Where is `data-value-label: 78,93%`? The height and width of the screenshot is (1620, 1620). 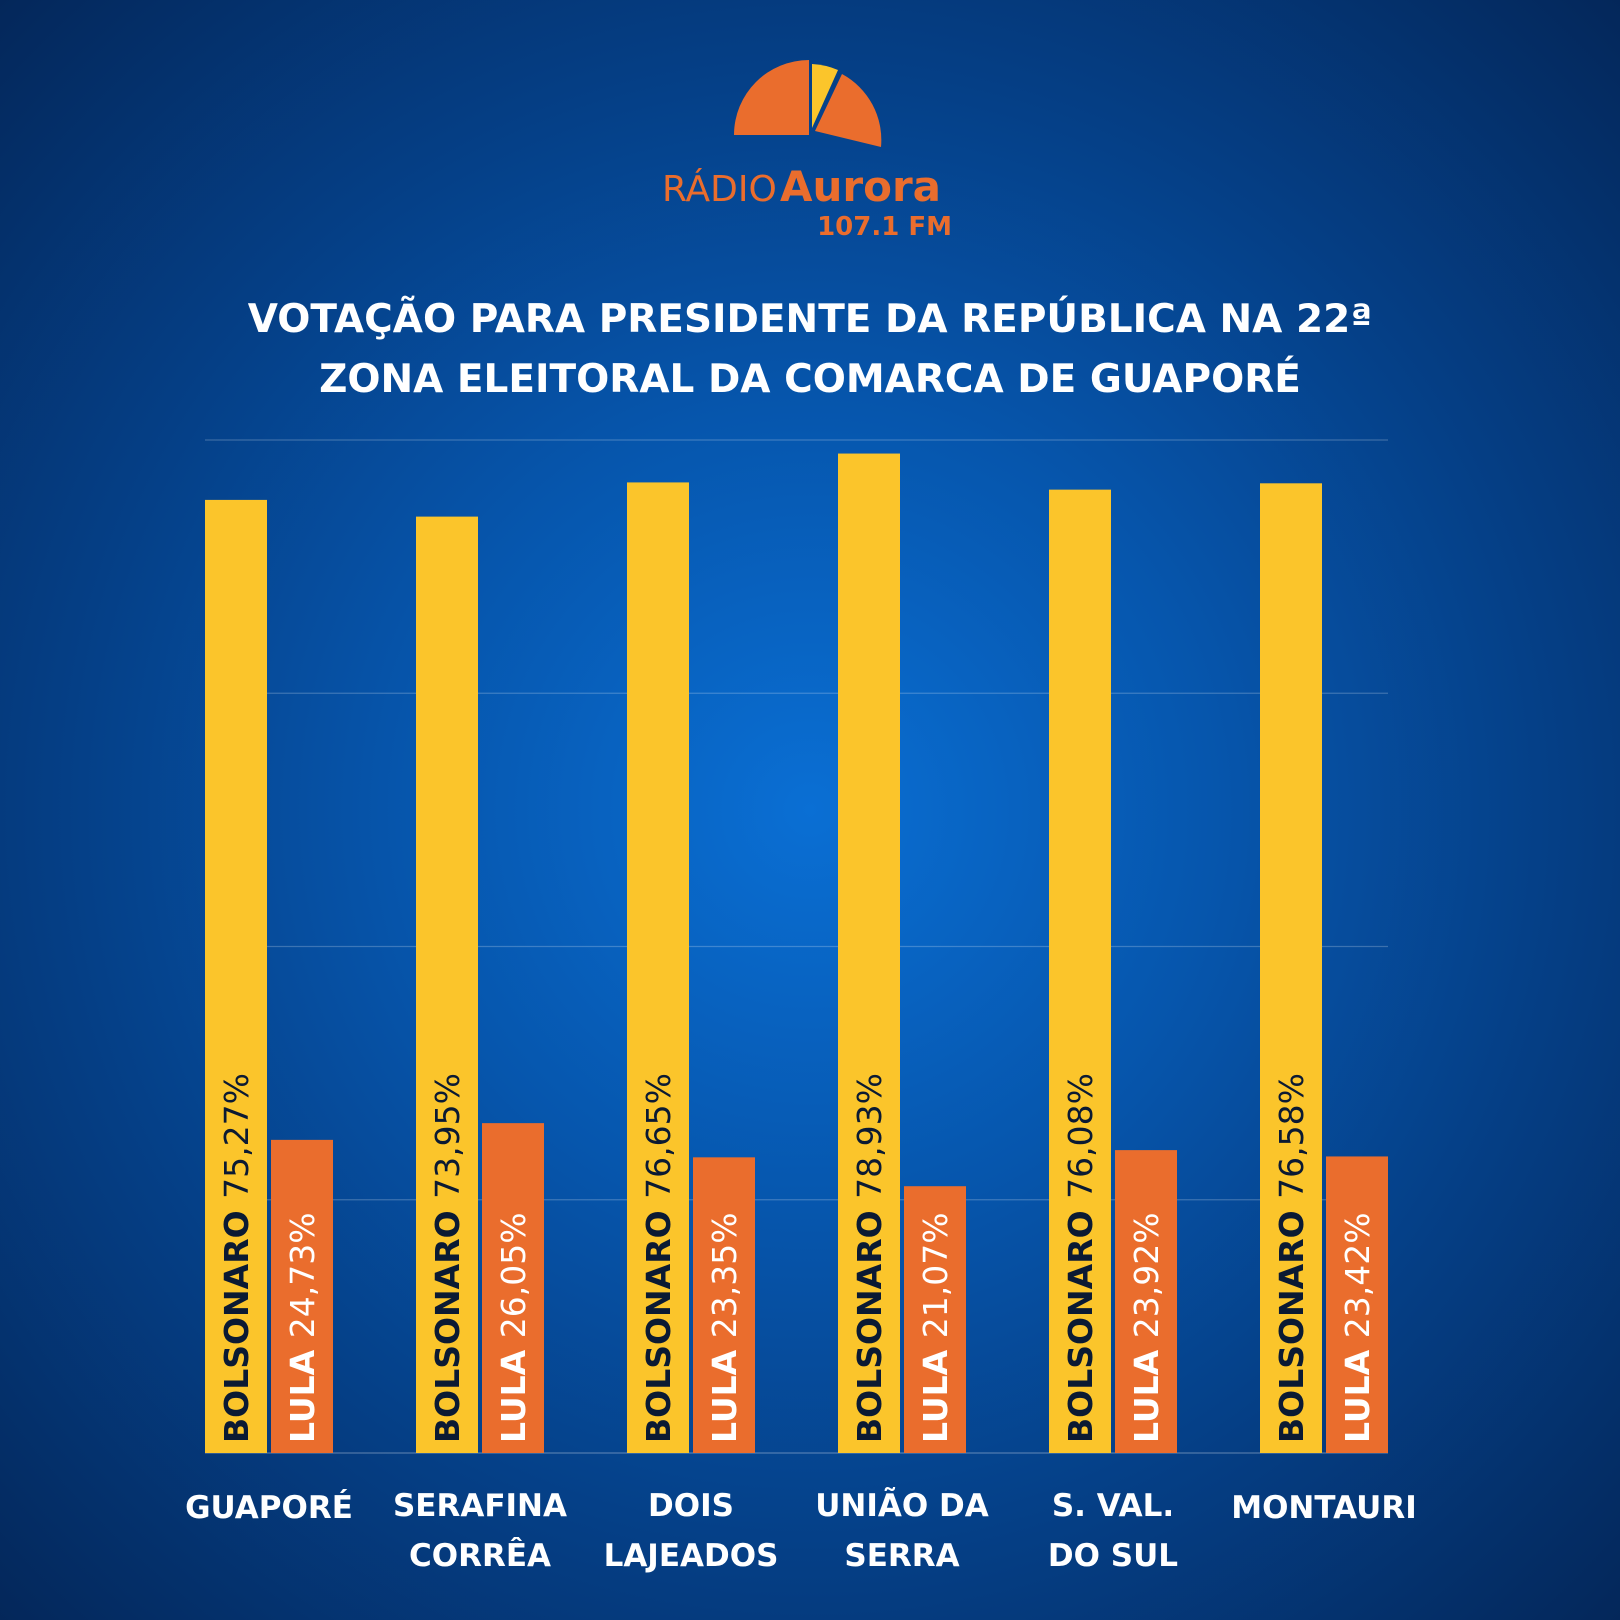
data-value-label: 78,93% is located at coordinates (869, 1136).